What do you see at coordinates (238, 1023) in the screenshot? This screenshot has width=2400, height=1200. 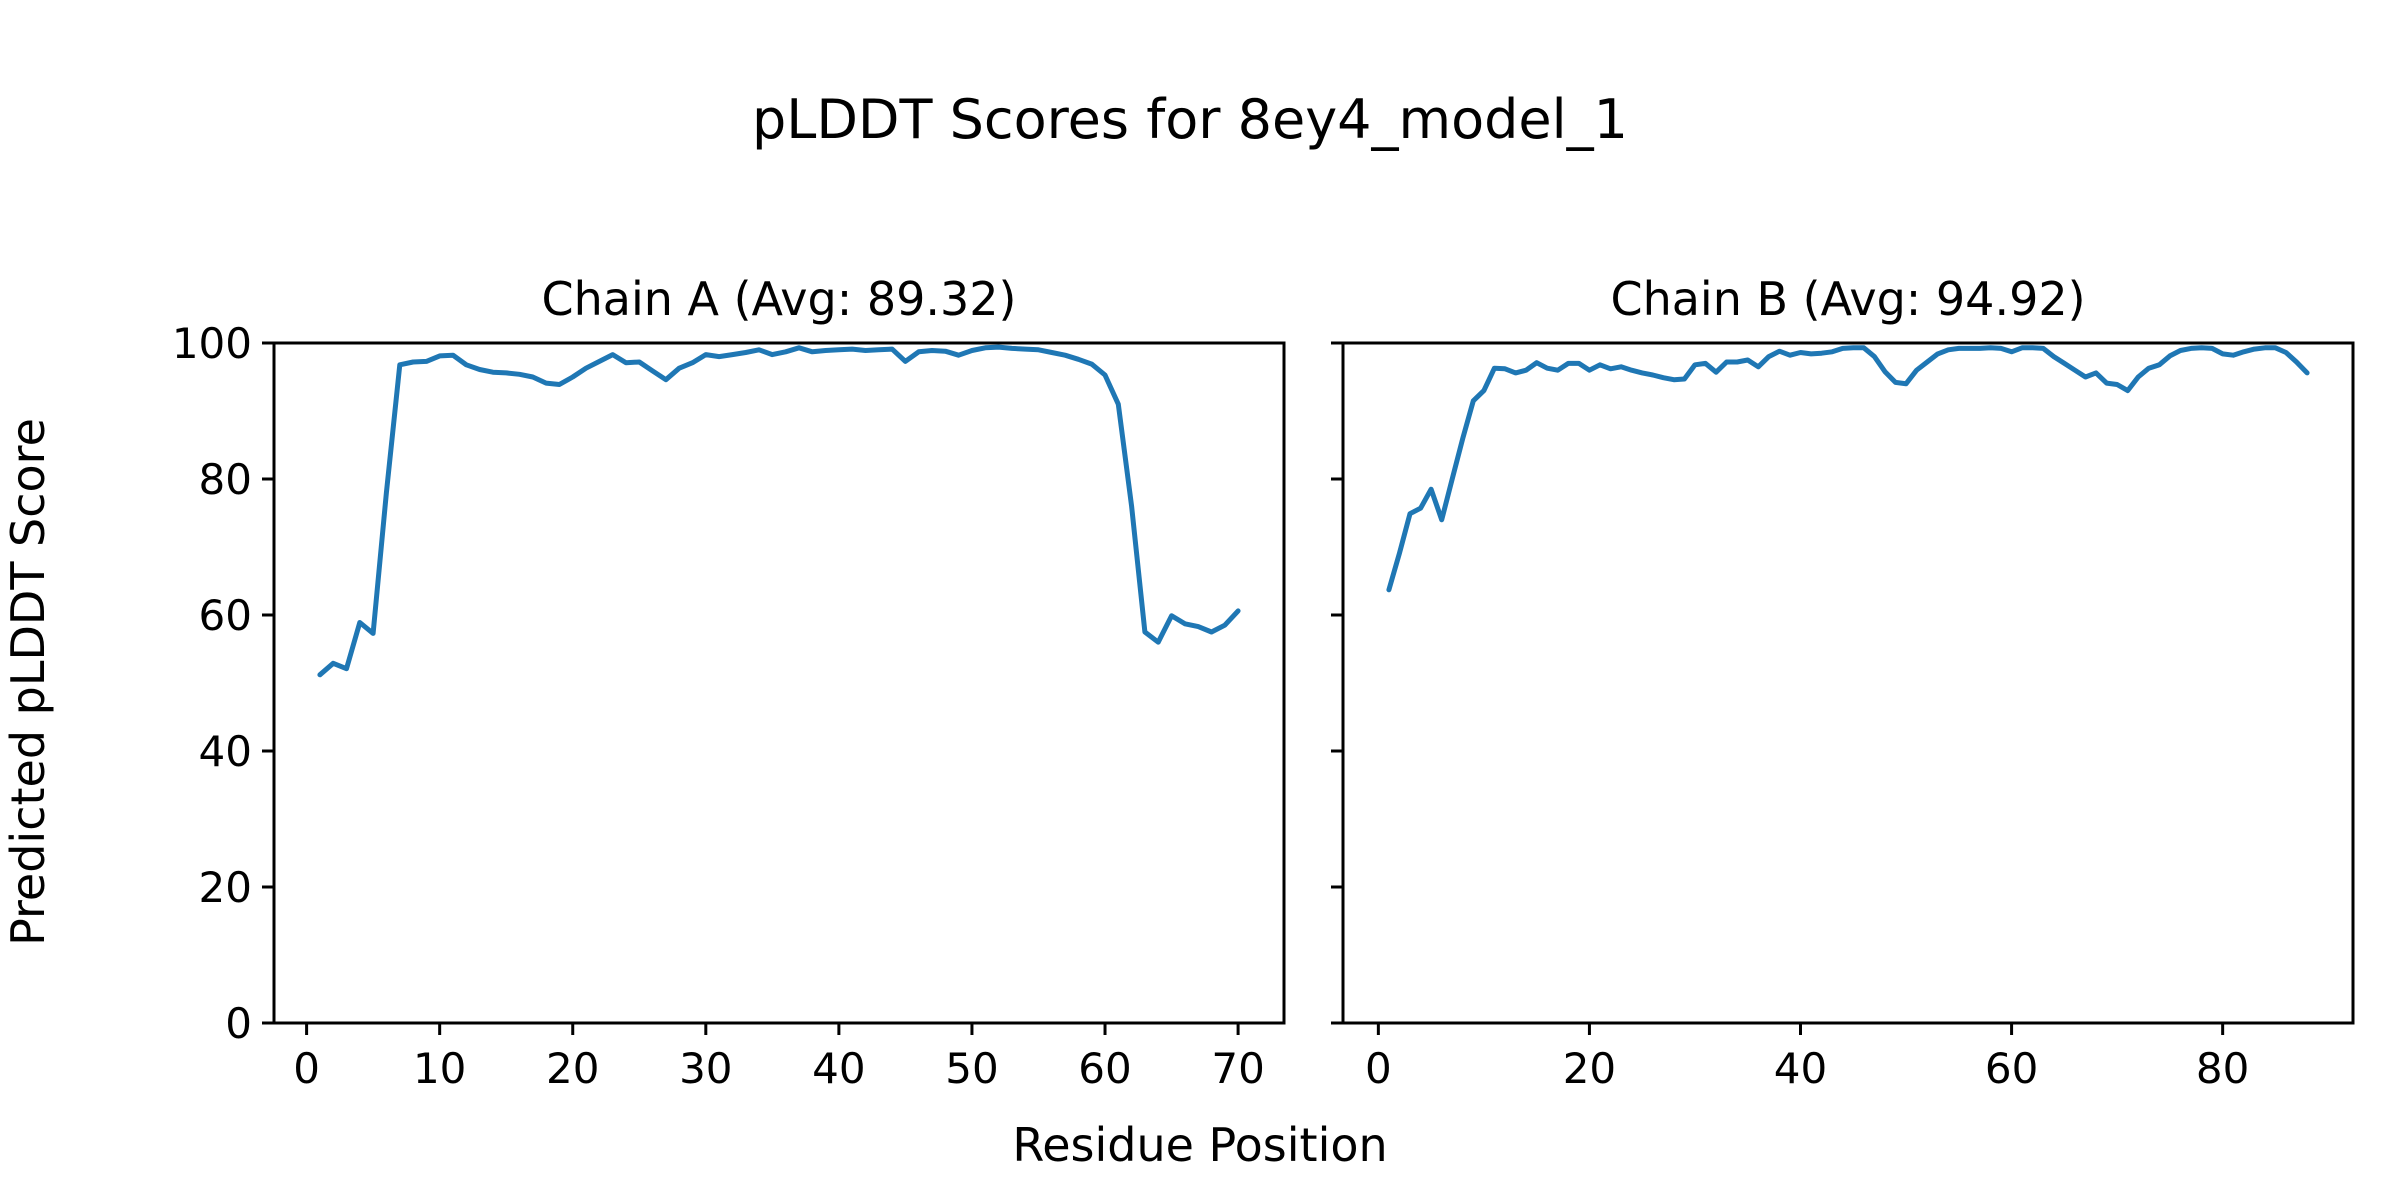 I see `y-tick-label: 0` at bounding box center [238, 1023].